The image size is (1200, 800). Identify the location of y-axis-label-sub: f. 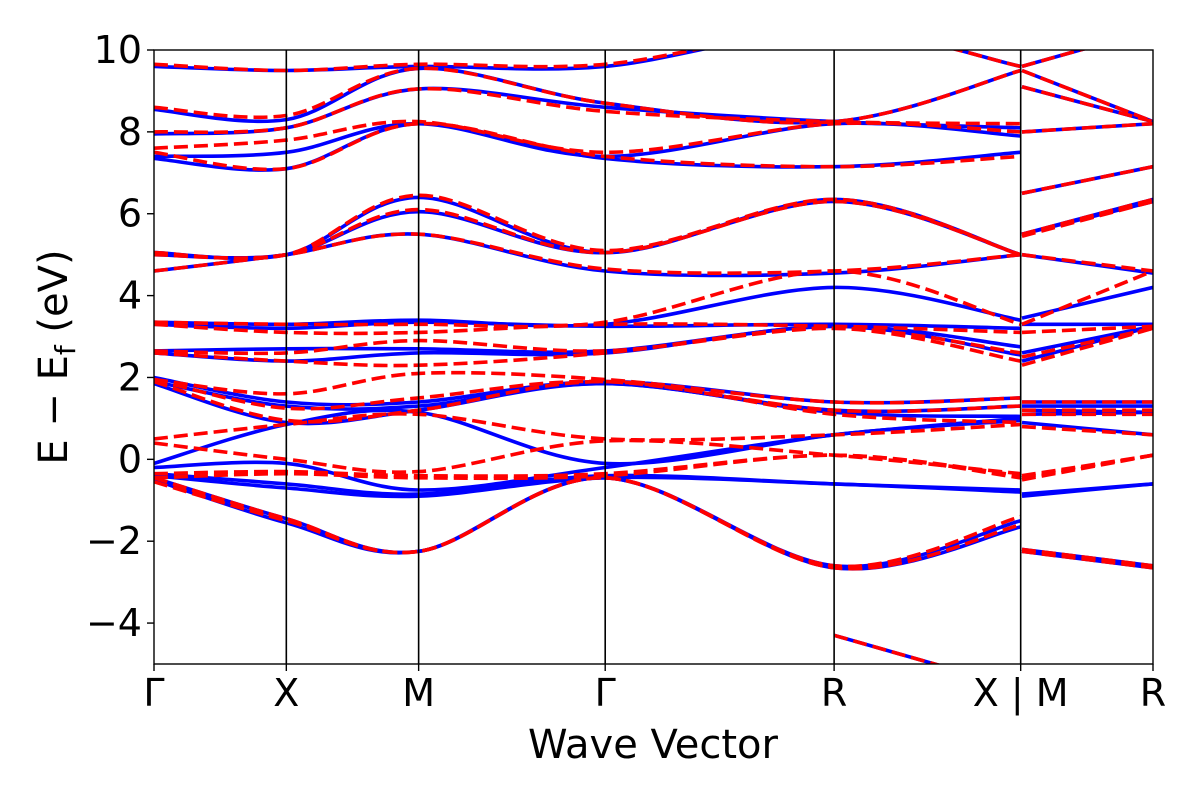
(65, 349).